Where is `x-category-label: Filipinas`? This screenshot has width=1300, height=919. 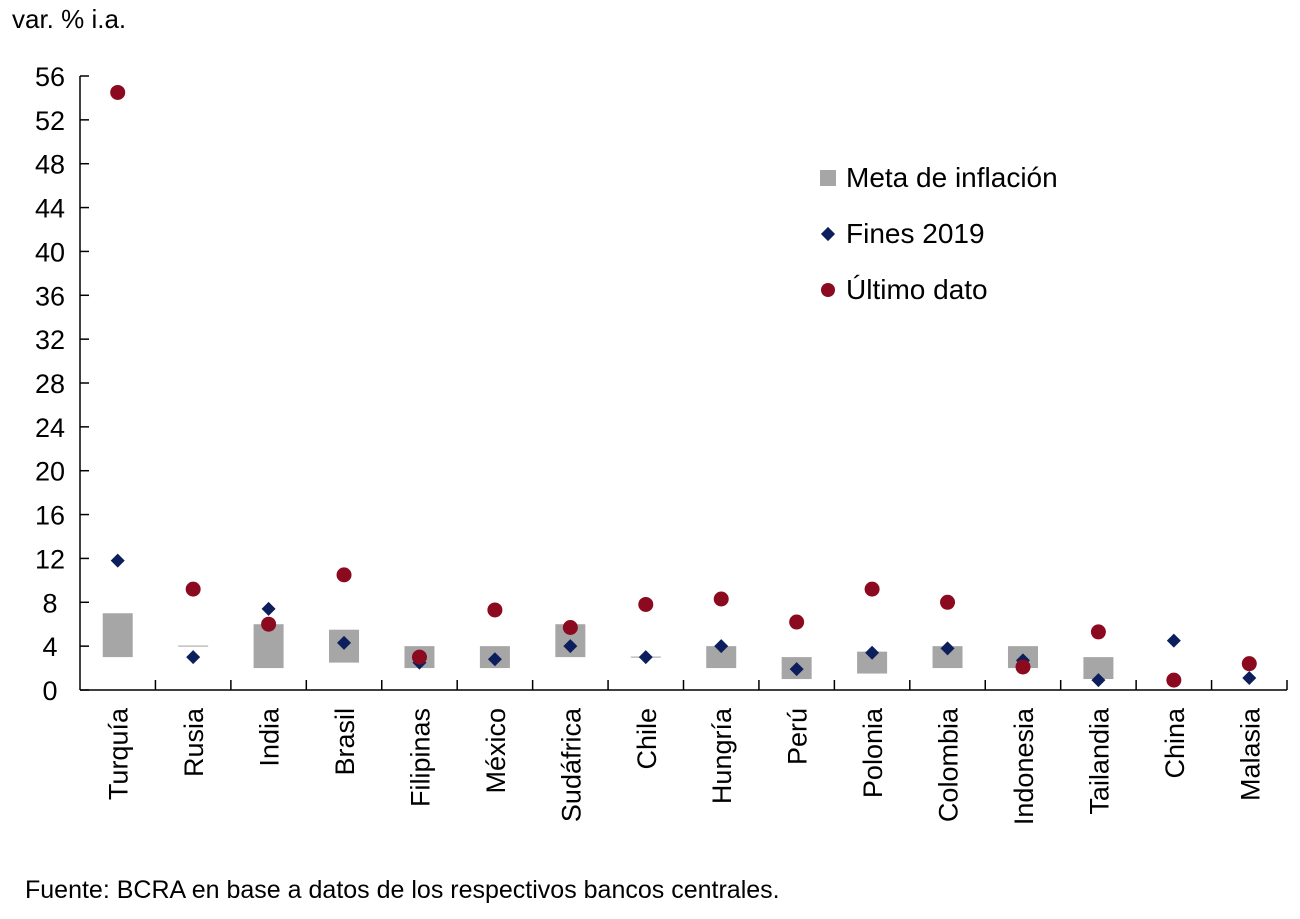
x-category-label: Filipinas is located at coordinates (420, 757).